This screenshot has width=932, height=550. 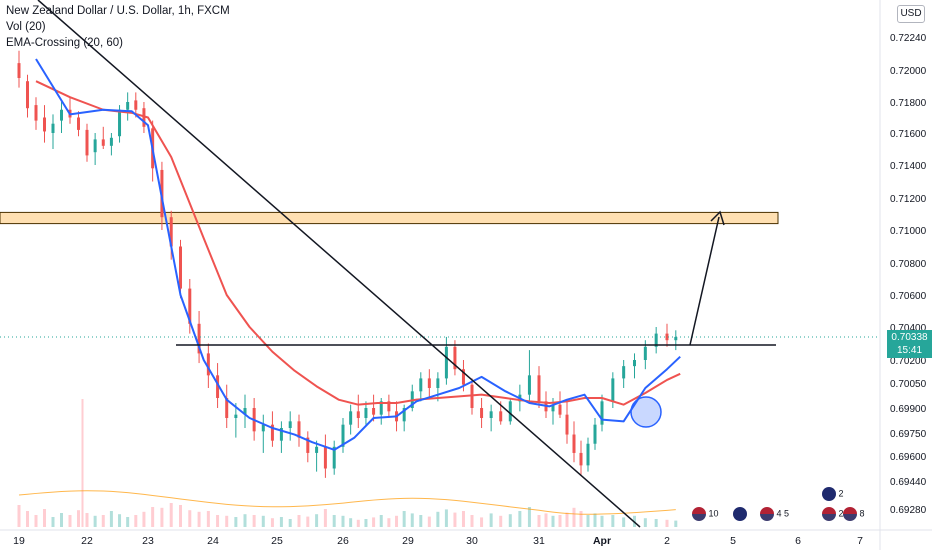 What do you see at coordinates (911, 14) in the screenshot?
I see `currency-selector: USD` at bounding box center [911, 14].